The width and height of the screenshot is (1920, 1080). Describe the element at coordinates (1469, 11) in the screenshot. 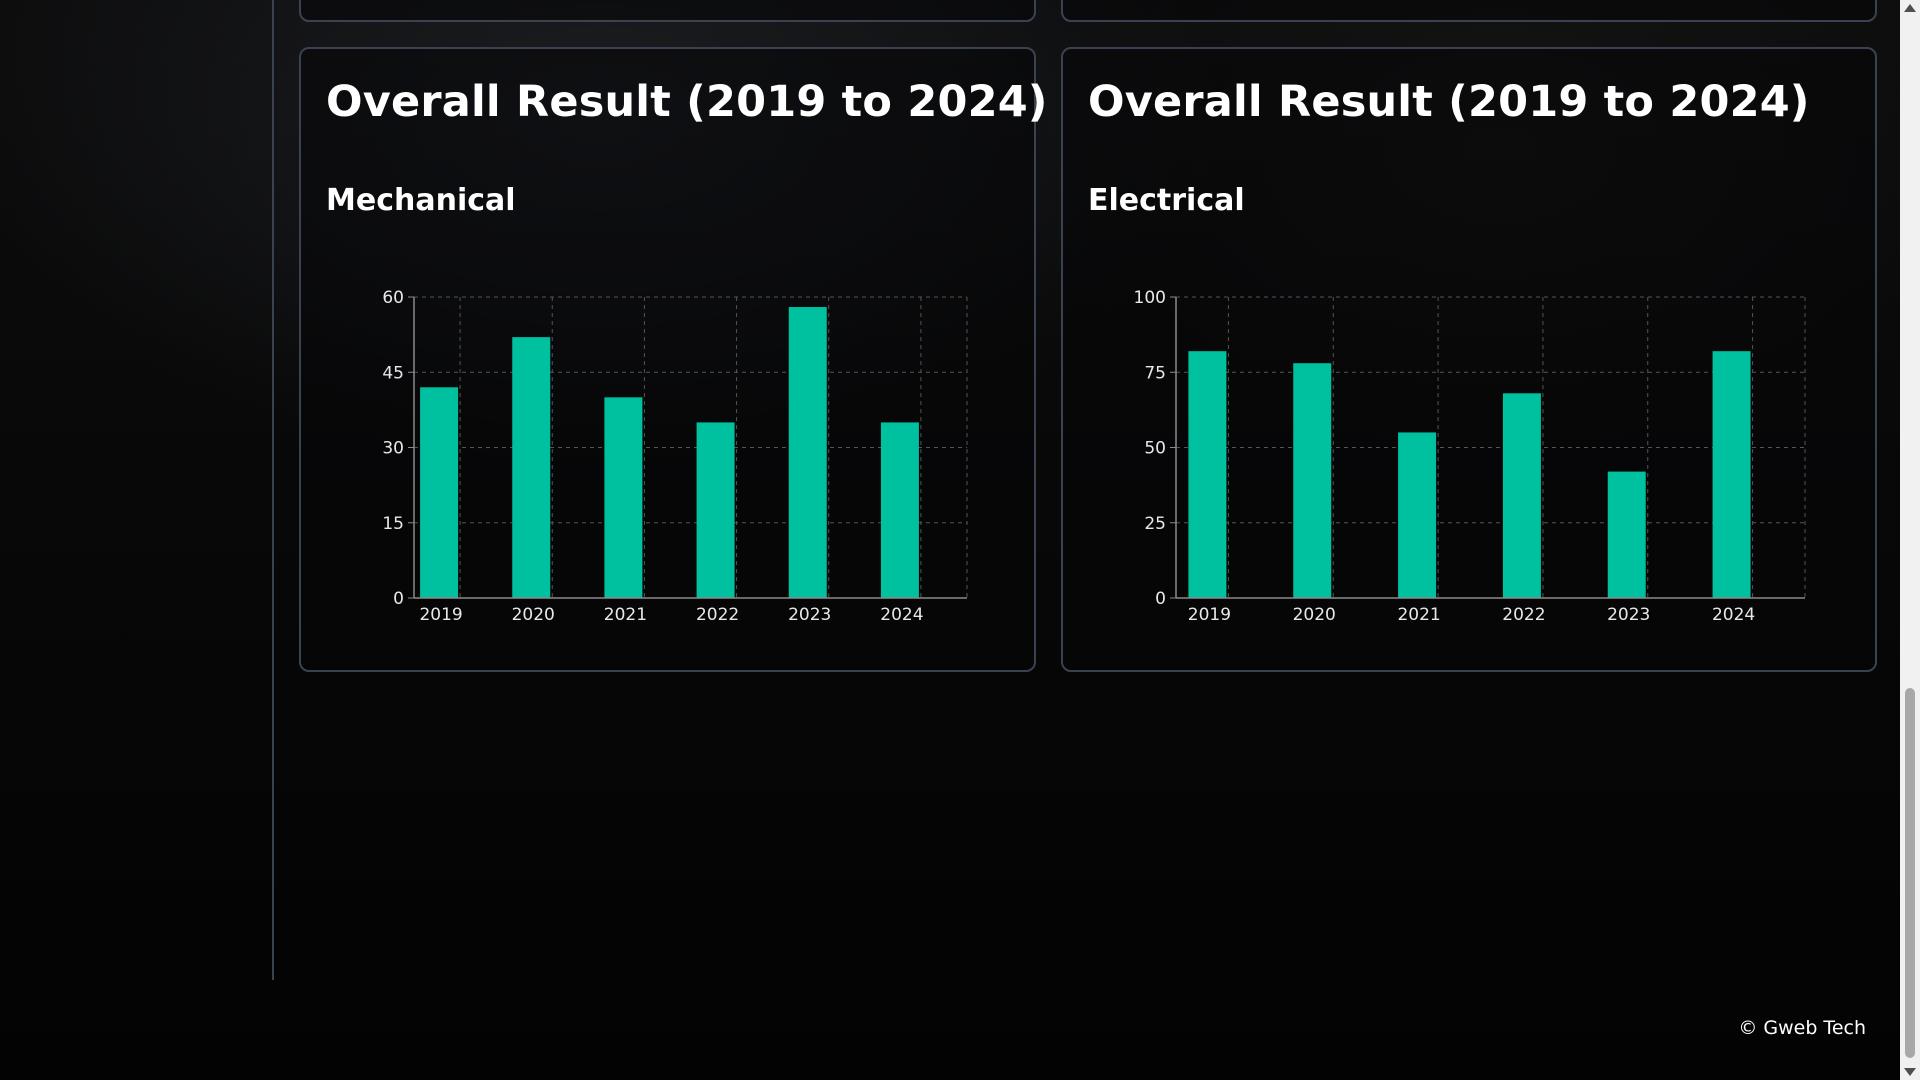

I see `previous-card-right-bottom` at that location.